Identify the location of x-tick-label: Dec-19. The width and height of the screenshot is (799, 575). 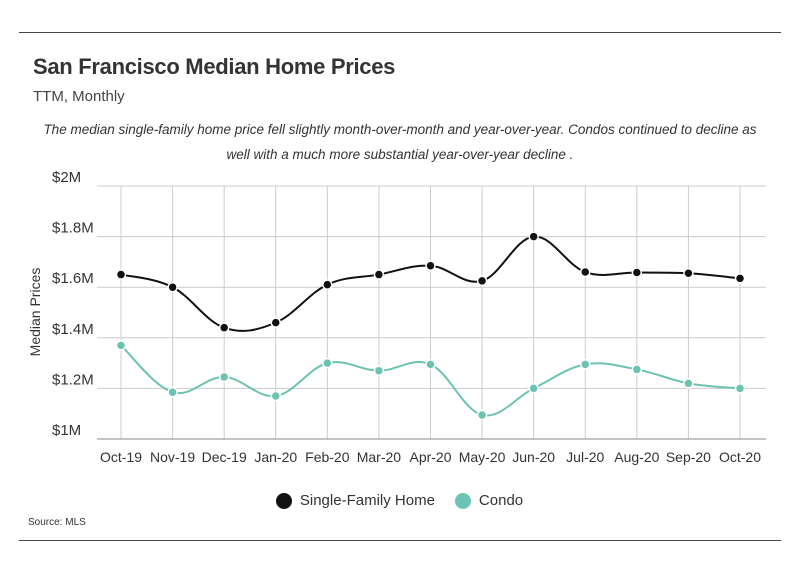
(224, 457).